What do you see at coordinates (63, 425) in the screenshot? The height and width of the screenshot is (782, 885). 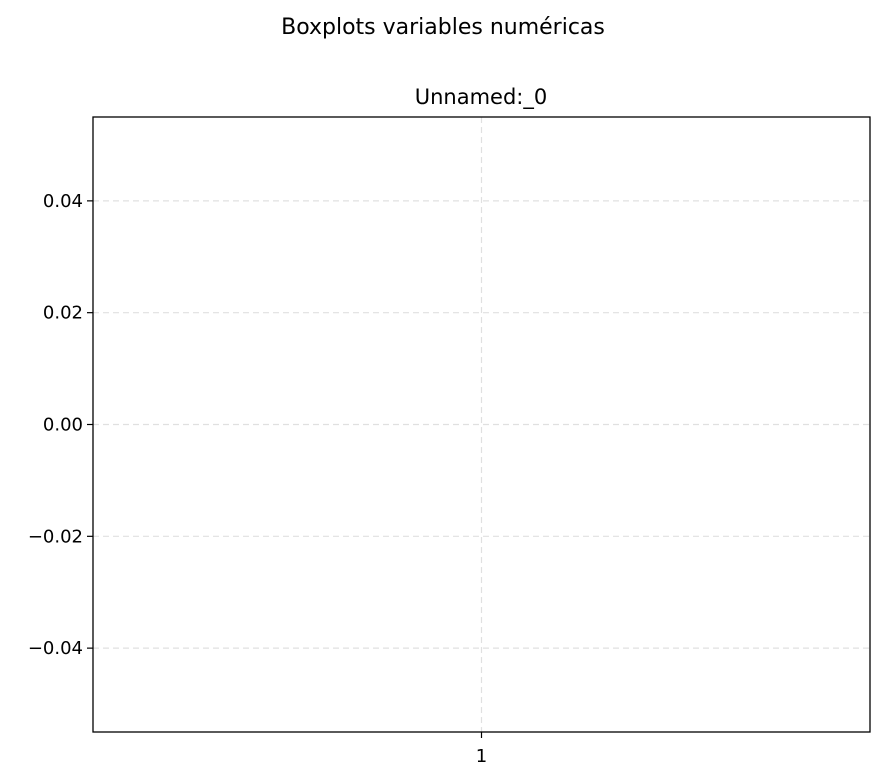 I see `y-tick-label: 0.00` at bounding box center [63, 425].